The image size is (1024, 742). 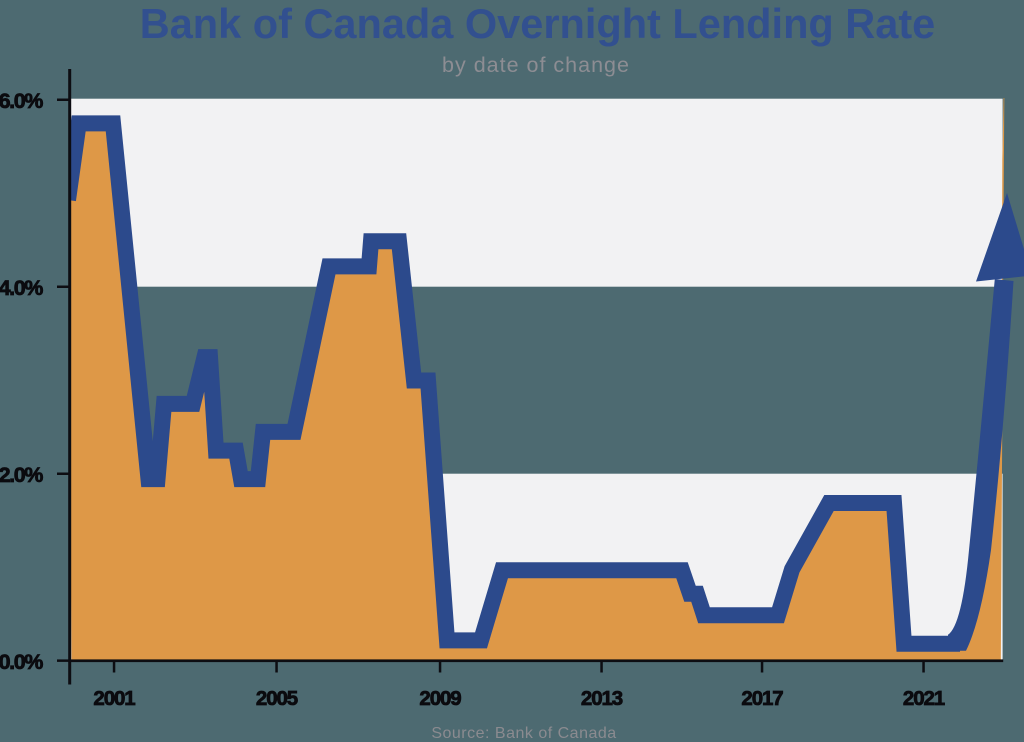 What do you see at coordinates (21, 288) in the screenshot?
I see `svg-text: 4.0%` at bounding box center [21, 288].